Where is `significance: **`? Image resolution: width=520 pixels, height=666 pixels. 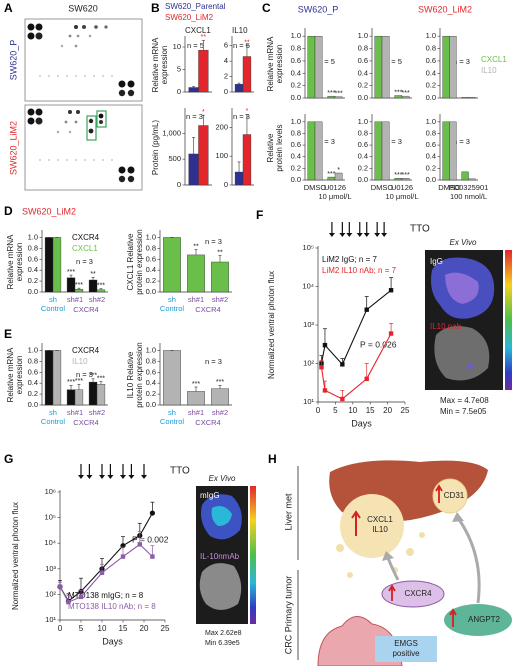
significance: ** is located at coordinates (220, 252).